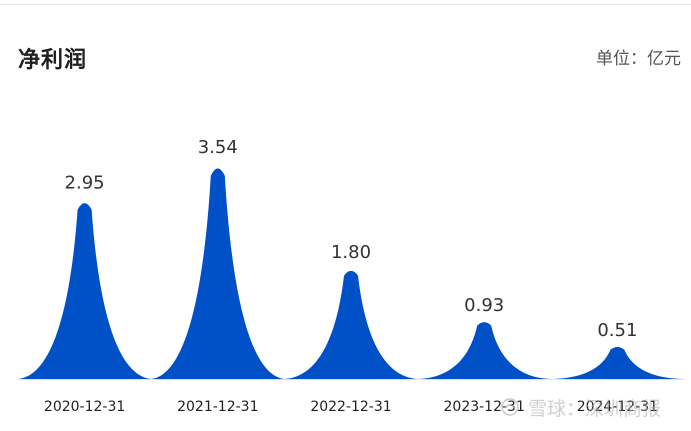 The height and width of the screenshot is (431, 691). Describe the element at coordinates (638, 59) in the screenshot. I see `unit-label: 单位：亿元` at that location.